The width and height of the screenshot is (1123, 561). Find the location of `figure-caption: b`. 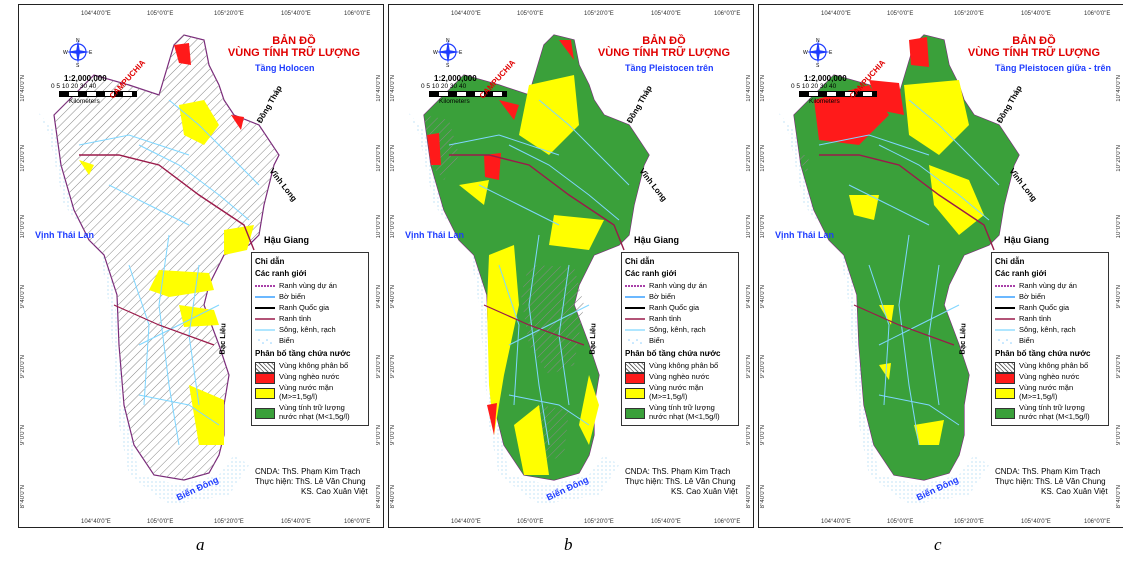

figure-caption: b is located at coordinates (568, 544).